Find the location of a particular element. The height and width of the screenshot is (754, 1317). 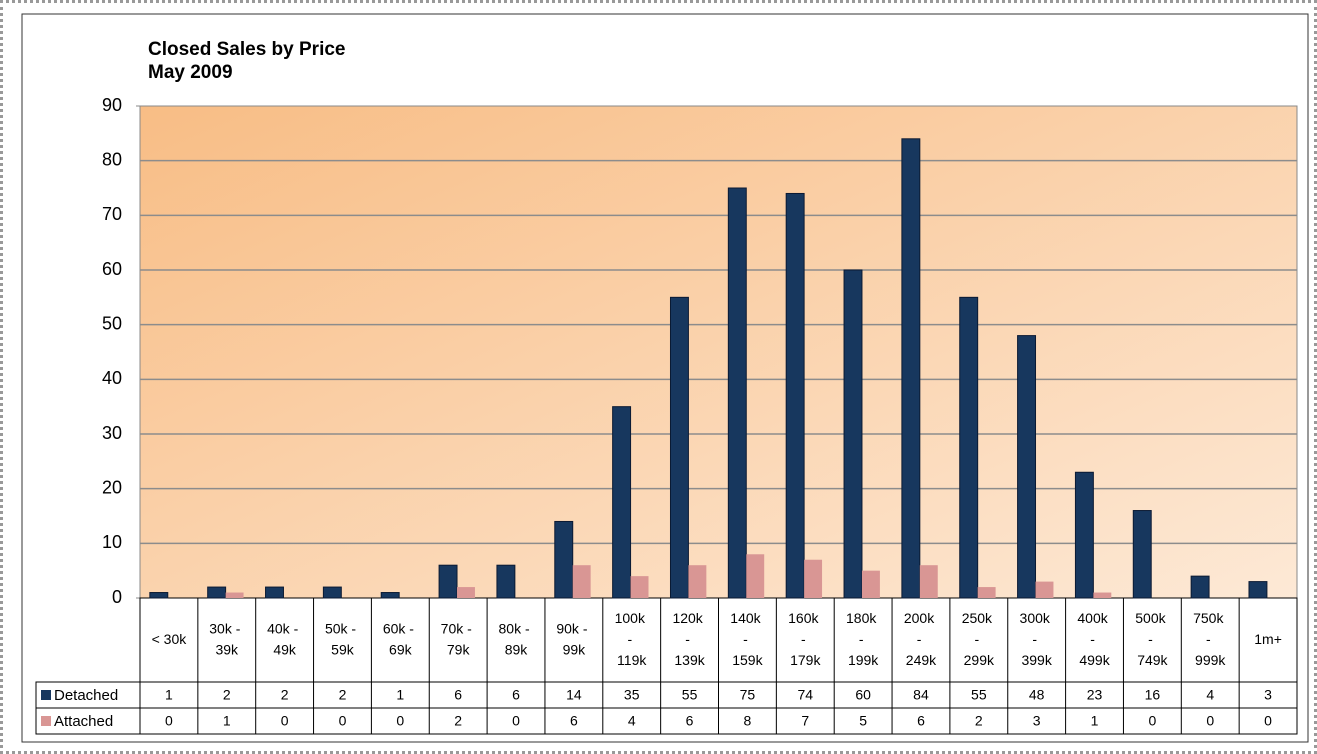

y-tick-label: 30 is located at coordinates (112, 433).